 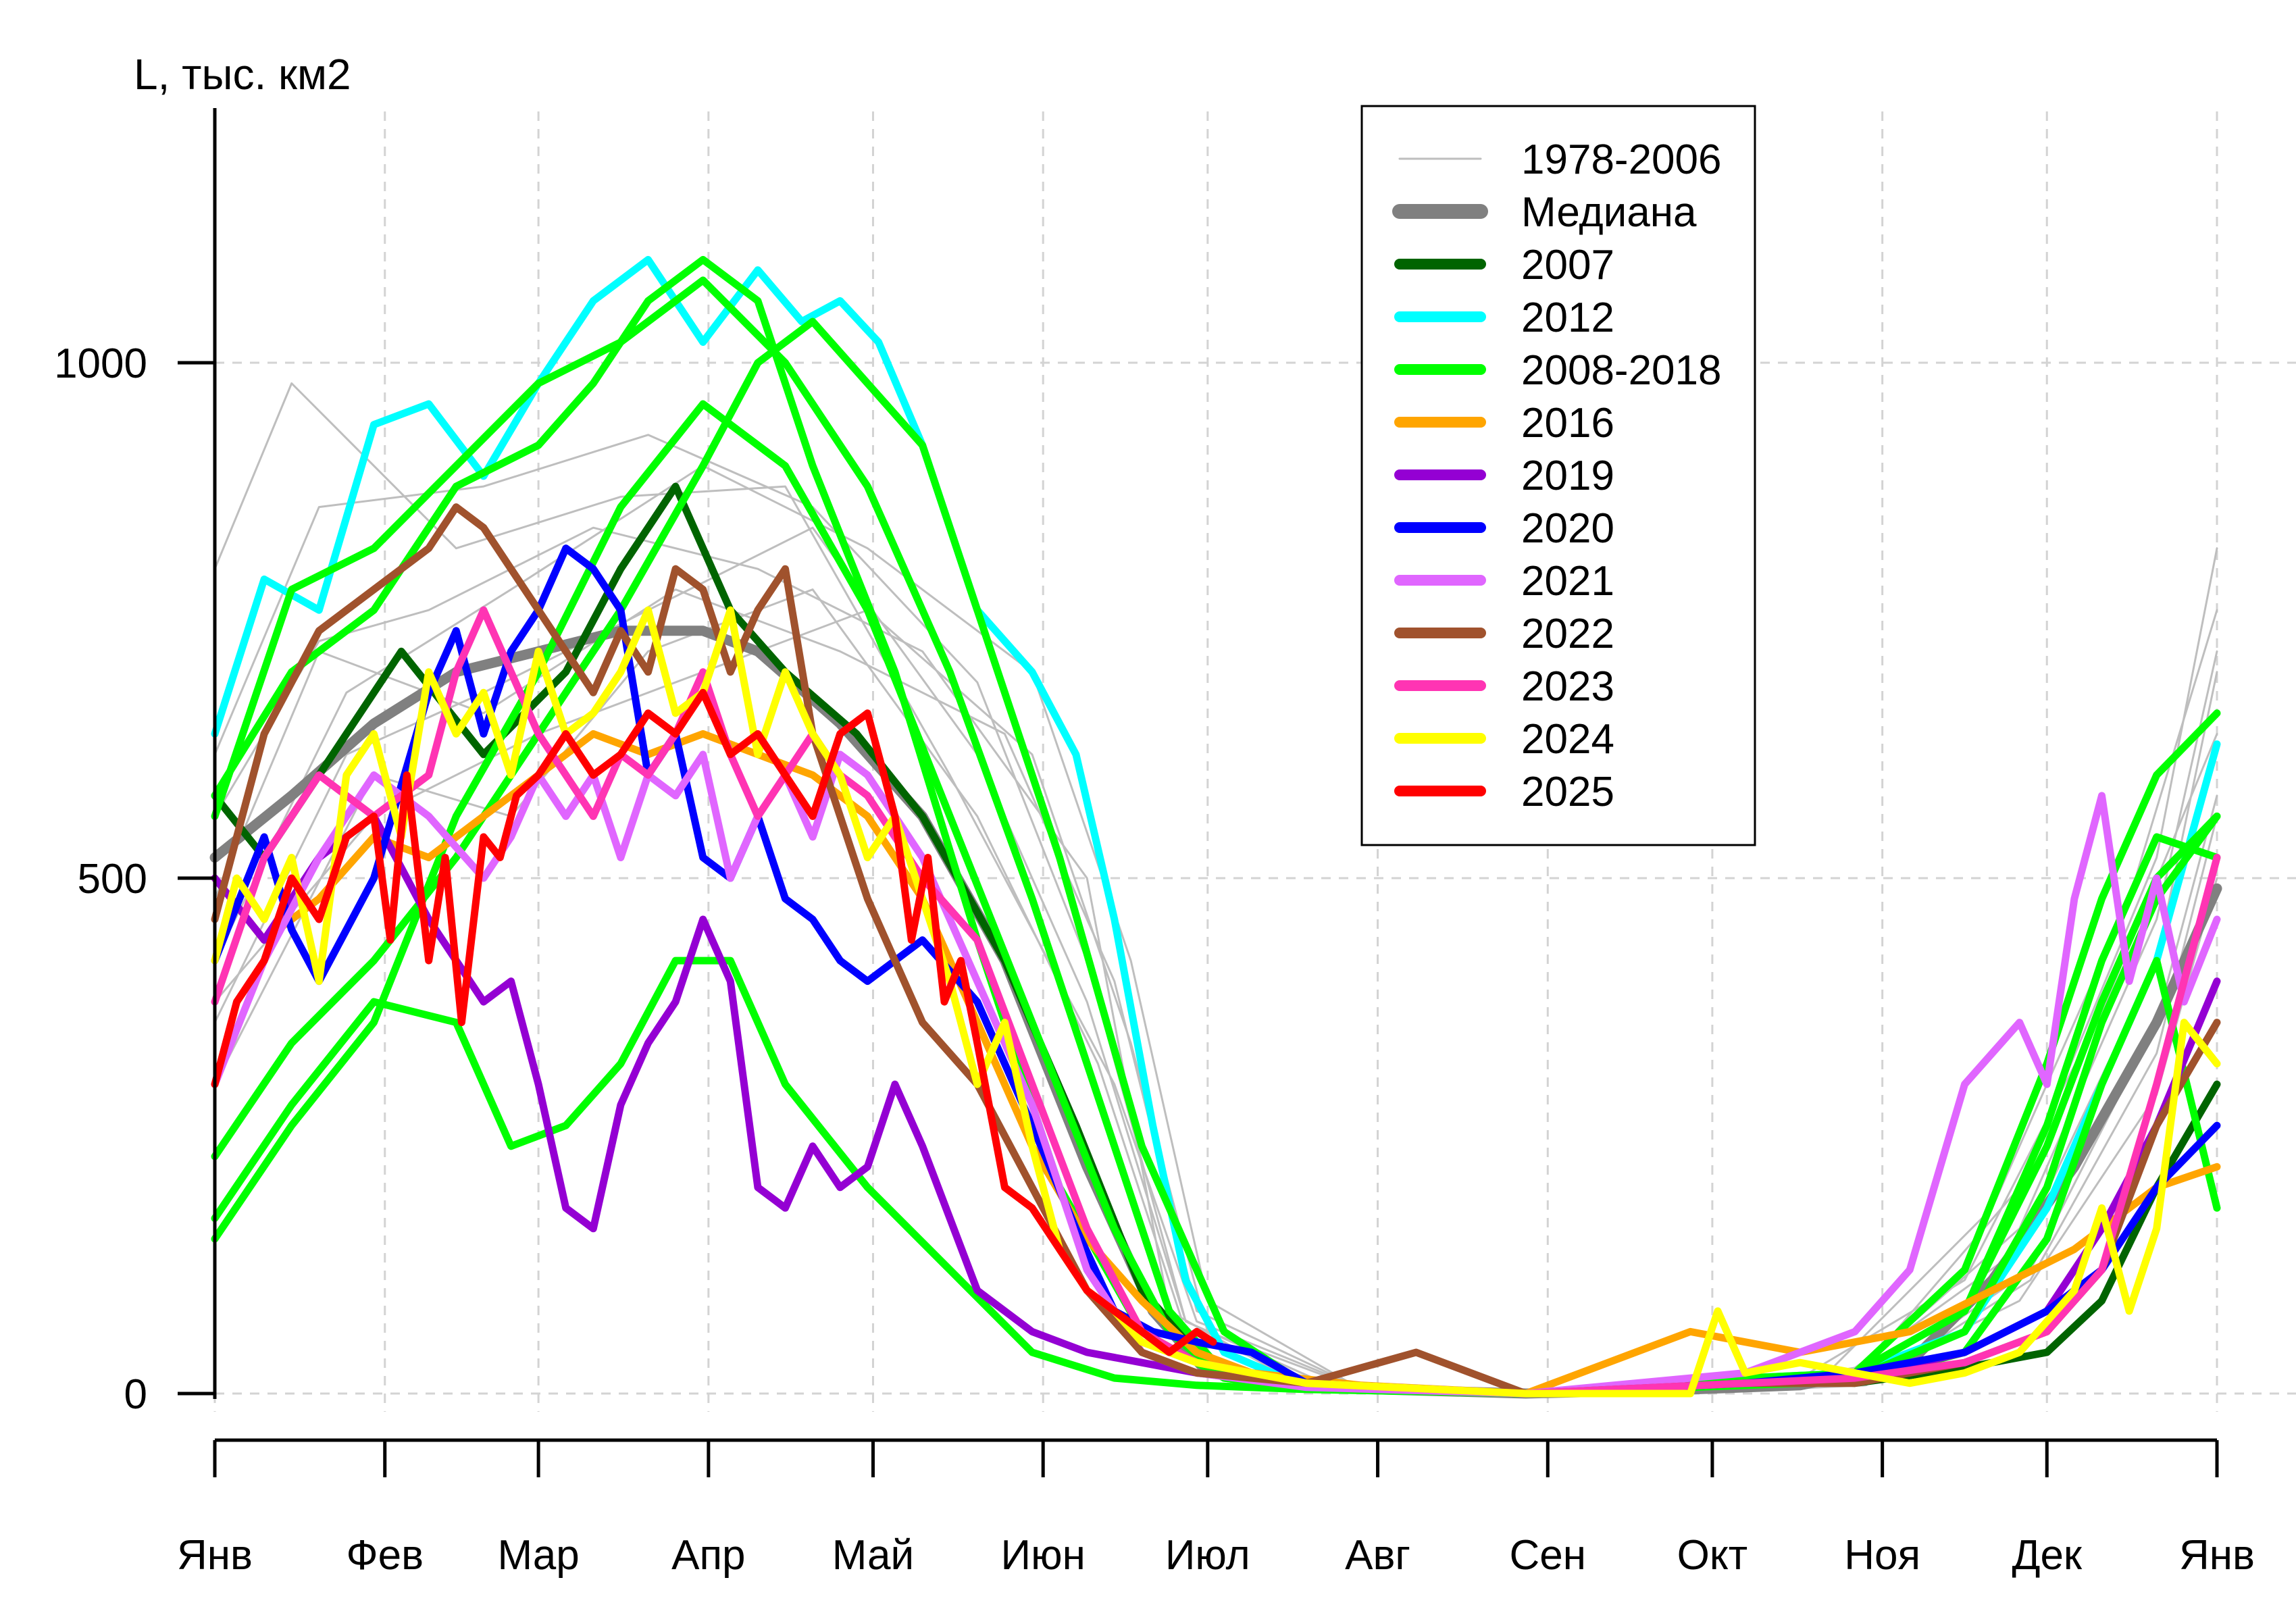 What do you see at coordinates (1567, 686) in the screenshot?
I see `legend-label-10: 2023` at bounding box center [1567, 686].